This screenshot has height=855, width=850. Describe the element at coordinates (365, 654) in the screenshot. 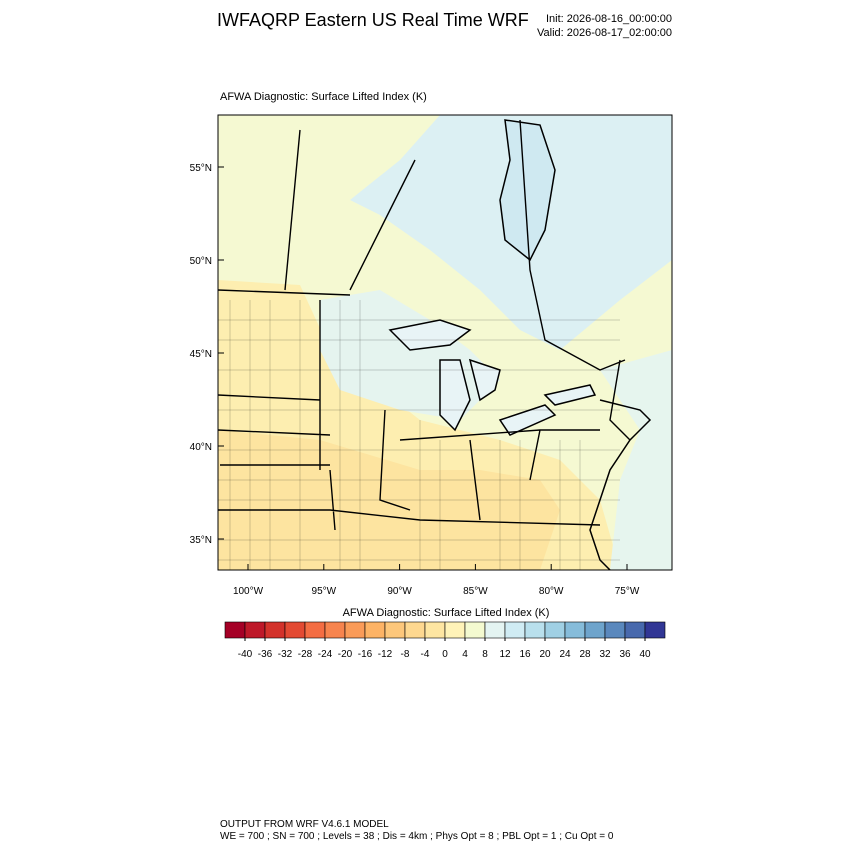

I see `colorbar-label: -16` at that location.